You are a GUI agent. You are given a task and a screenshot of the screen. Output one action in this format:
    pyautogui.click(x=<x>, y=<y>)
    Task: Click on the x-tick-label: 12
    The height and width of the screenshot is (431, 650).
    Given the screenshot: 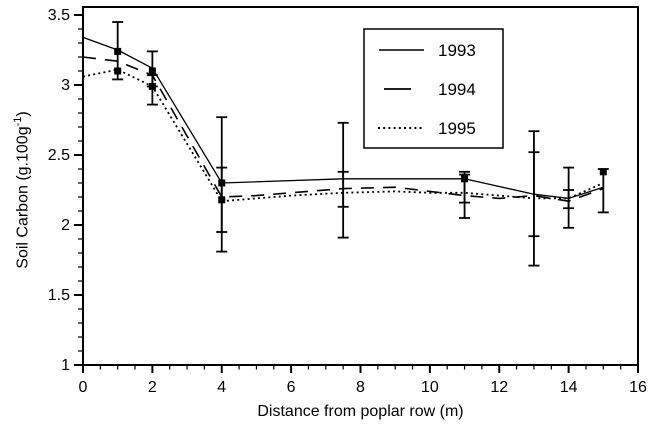 What is the action you would take?
    pyautogui.click(x=499, y=387)
    